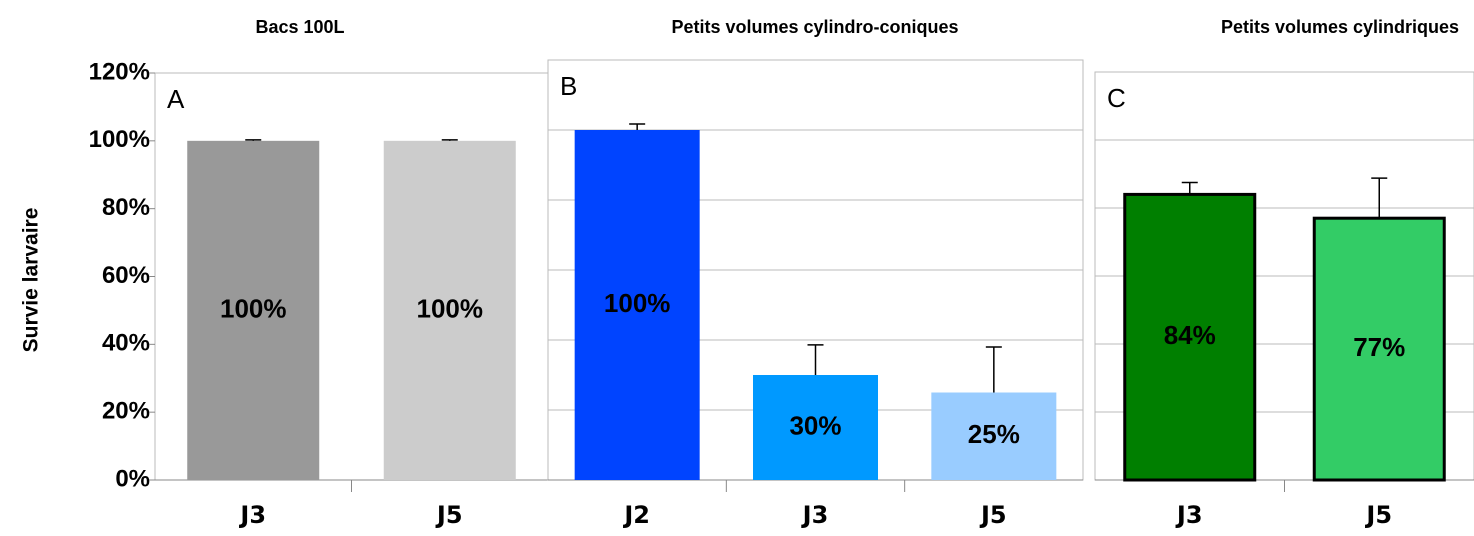  What do you see at coordinates (126, 275) in the screenshot?
I see `y-tick-label: 60%` at bounding box center [126, 275].